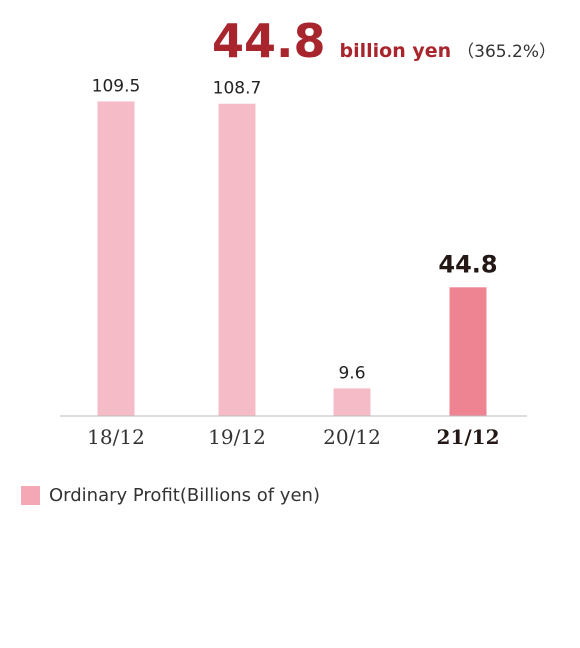 The width and height of the screenshot is (580, 648). I want to click on headline: 44.8 billion yen （365.2%）, so click(384, 41).